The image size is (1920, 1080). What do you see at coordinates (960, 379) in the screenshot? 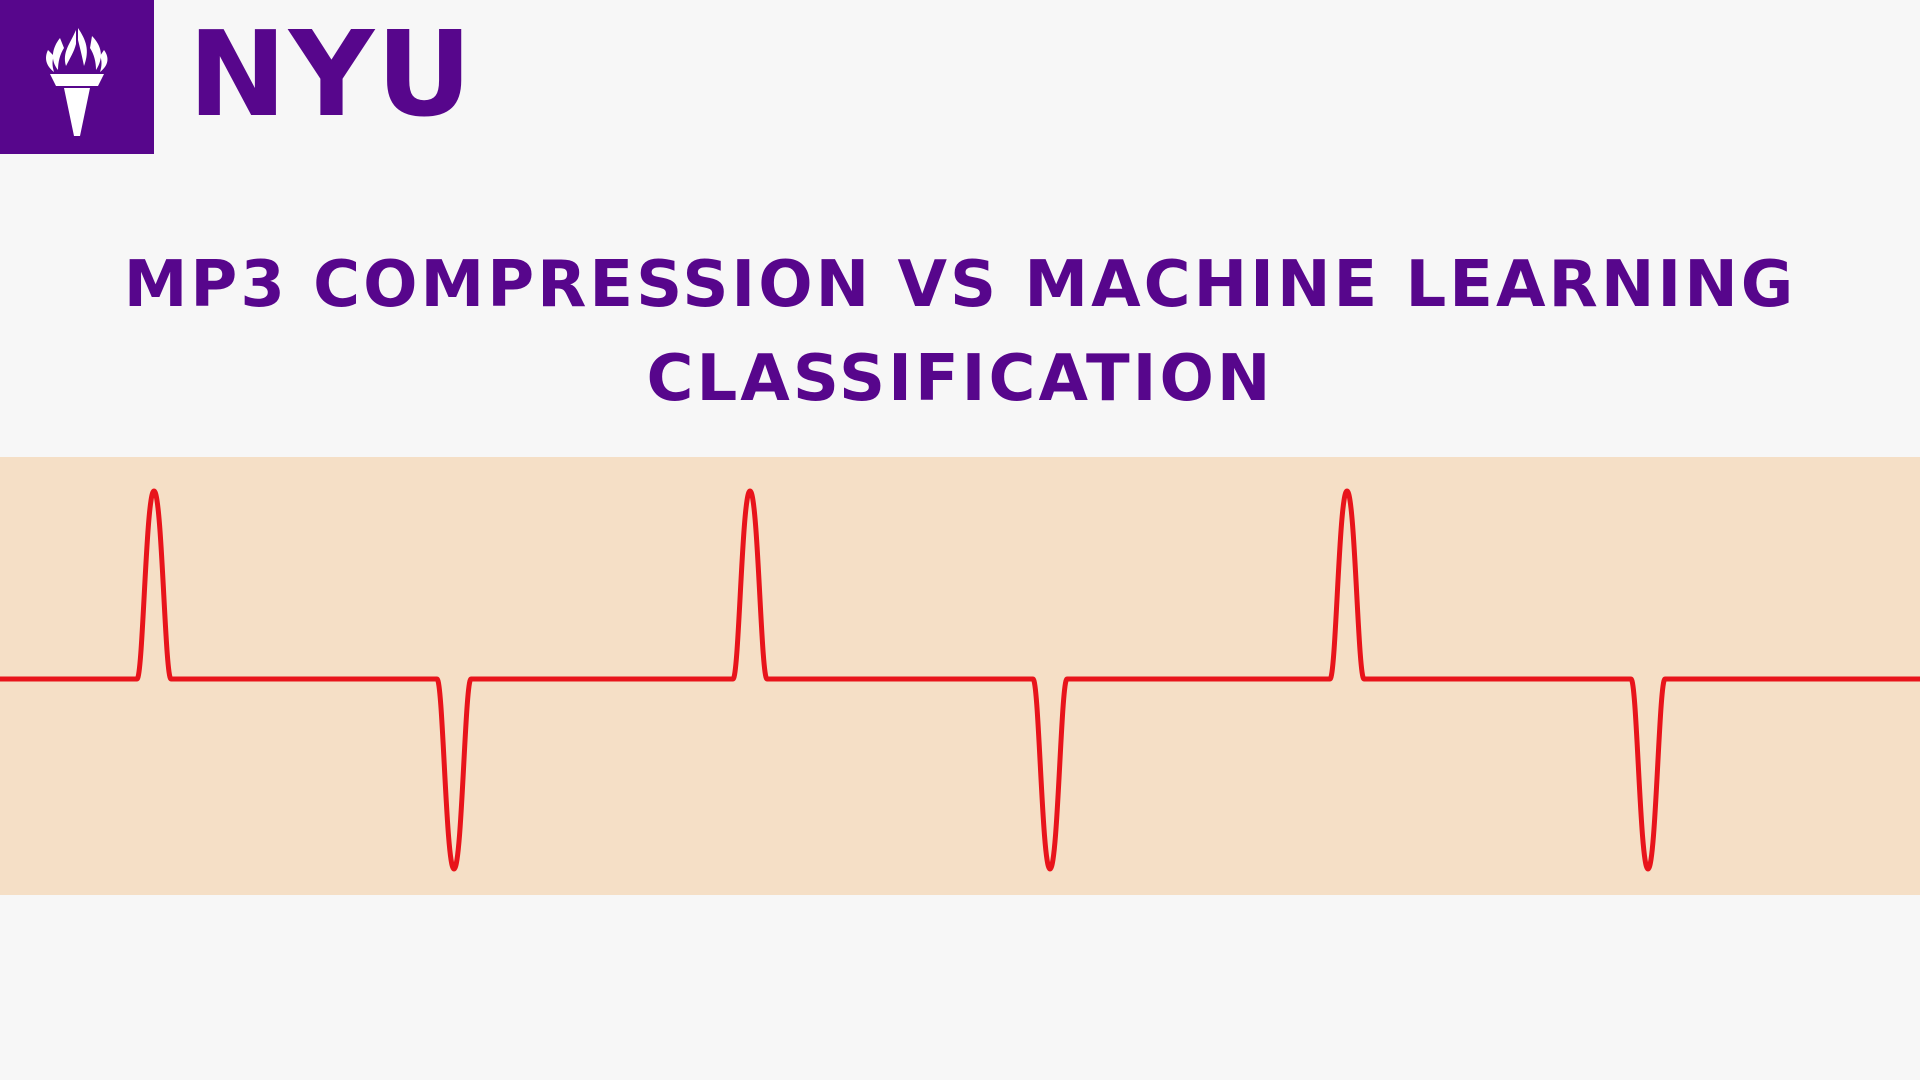
I see `title-line-2: CLASSIFICATION` at bounding box center [960, 379].